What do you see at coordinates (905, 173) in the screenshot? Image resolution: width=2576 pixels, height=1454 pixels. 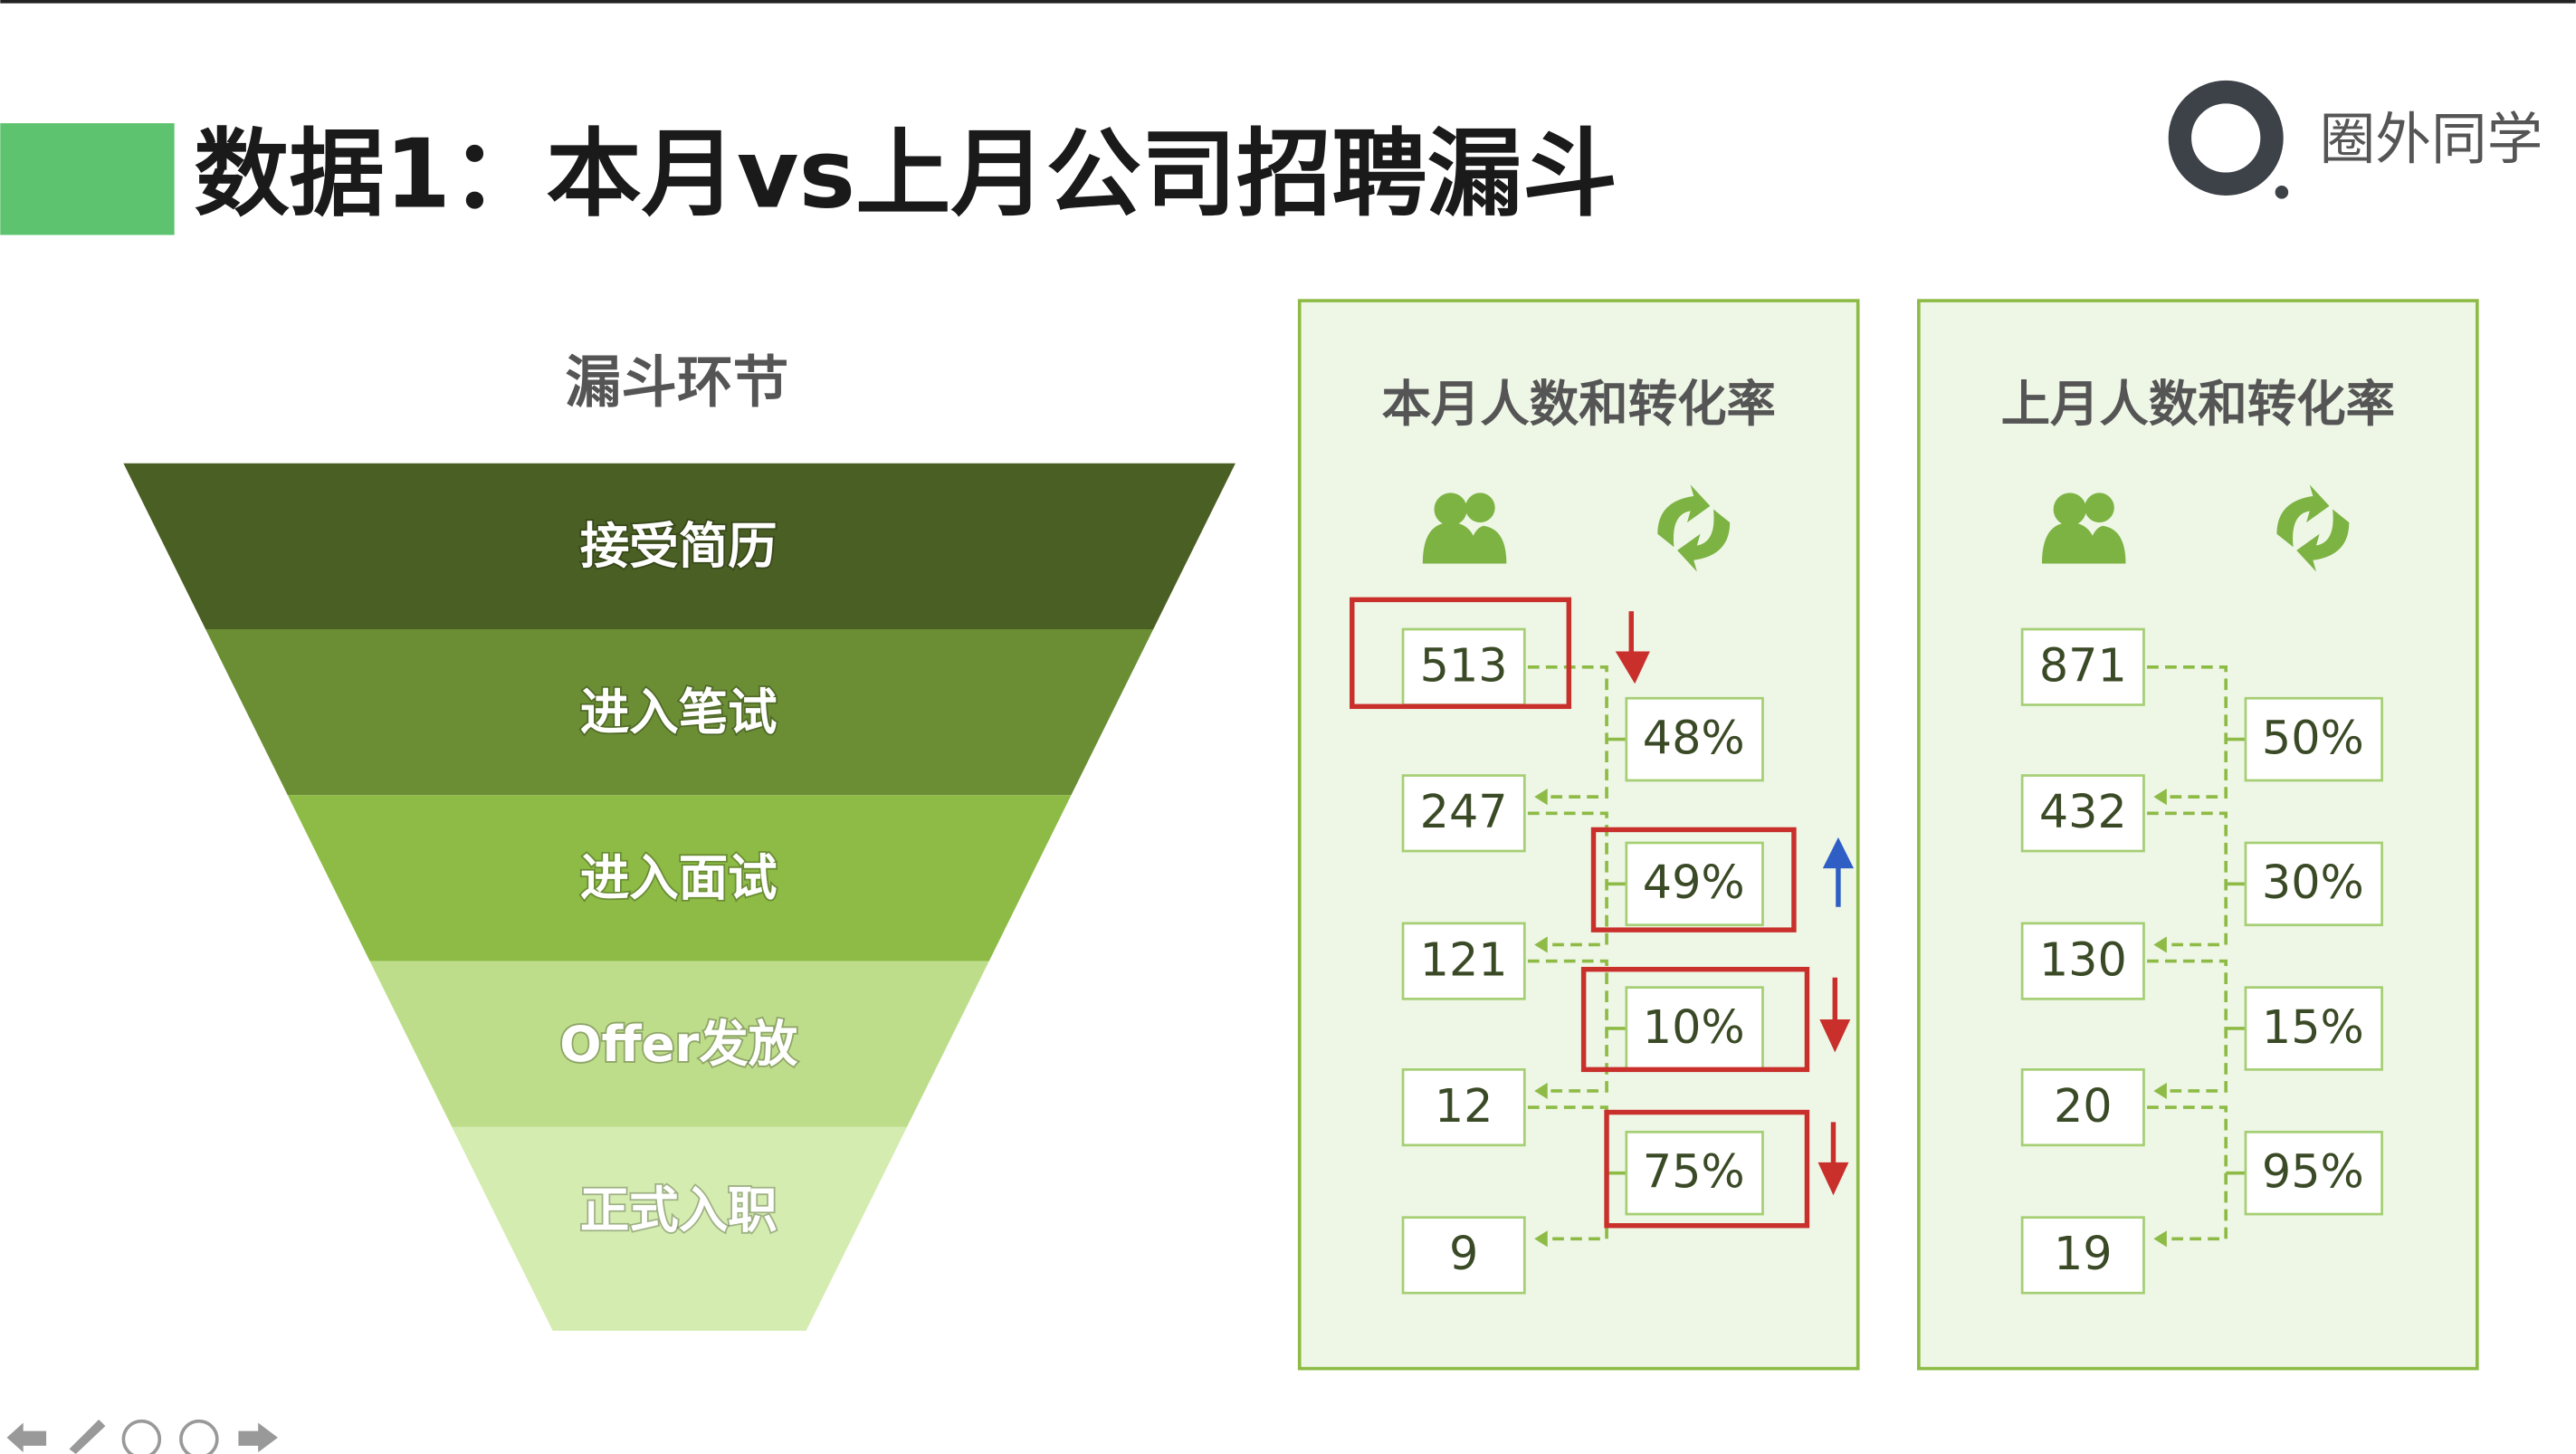 I see `slide-title: 数据1：本月vs上月公司招聘漏斗` at bounding box center [905, 173].